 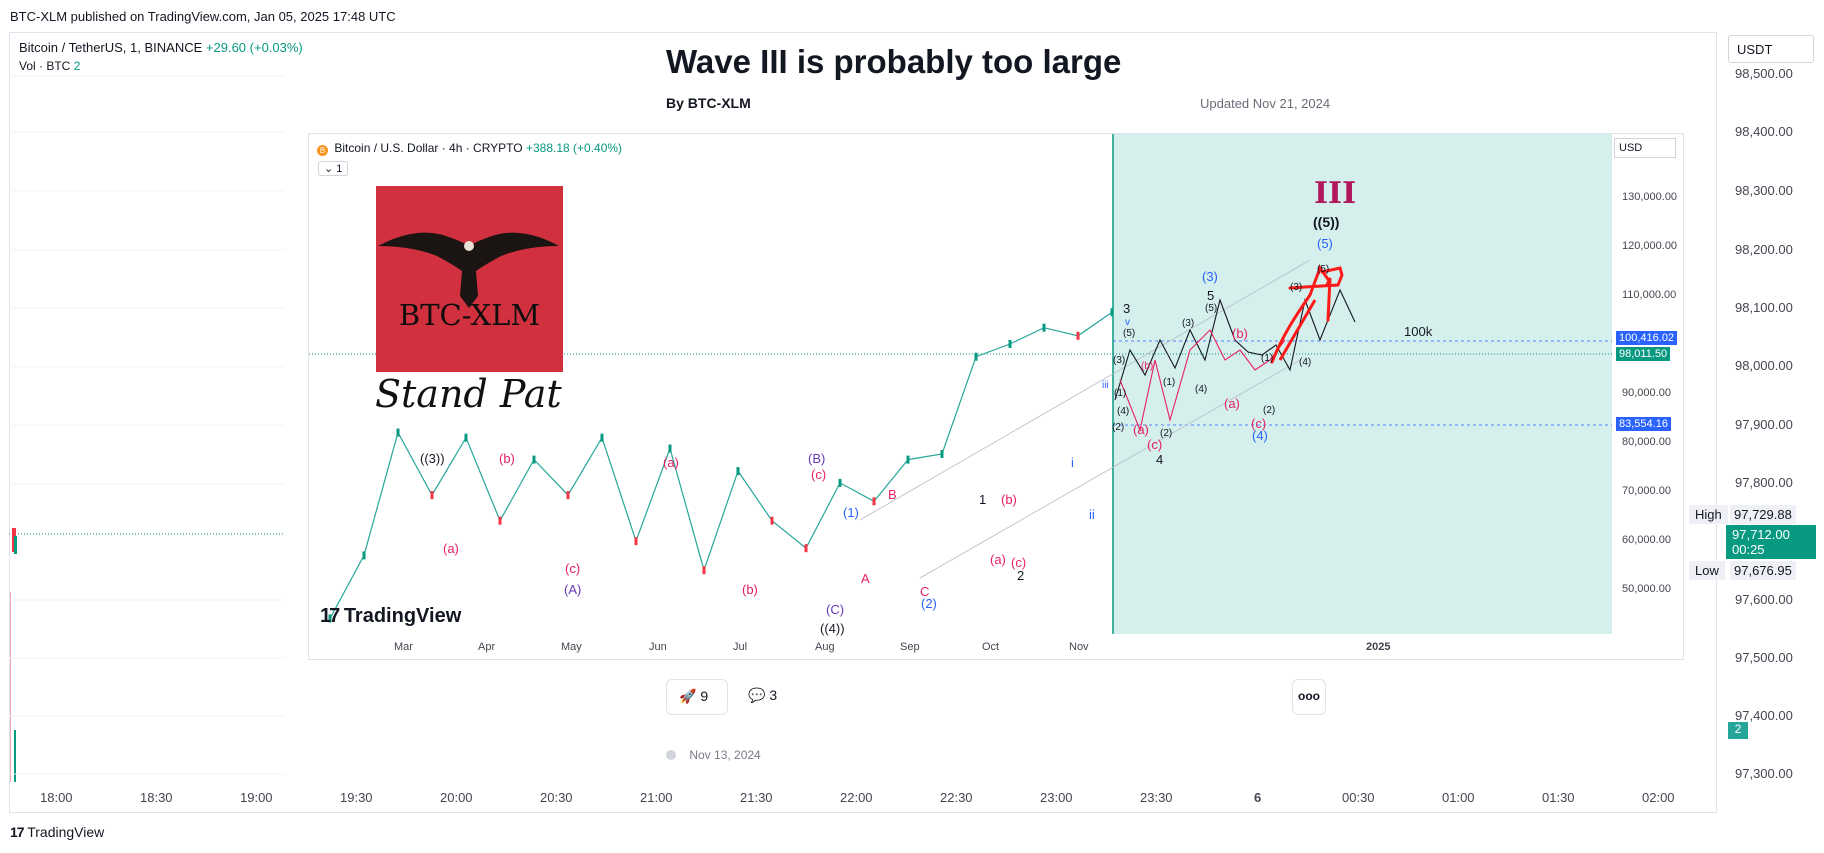 What do you see at coordinates (1232, 403) in the screenshot?
I see `wave-label: (a)` at bounding box center [1232, 403].